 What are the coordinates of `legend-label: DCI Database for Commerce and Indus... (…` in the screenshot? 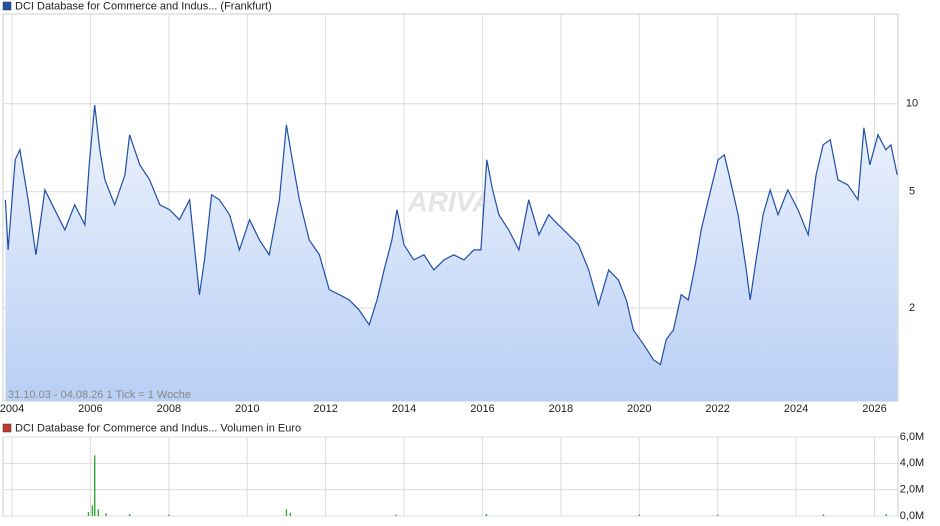 It's located at (143, 6).